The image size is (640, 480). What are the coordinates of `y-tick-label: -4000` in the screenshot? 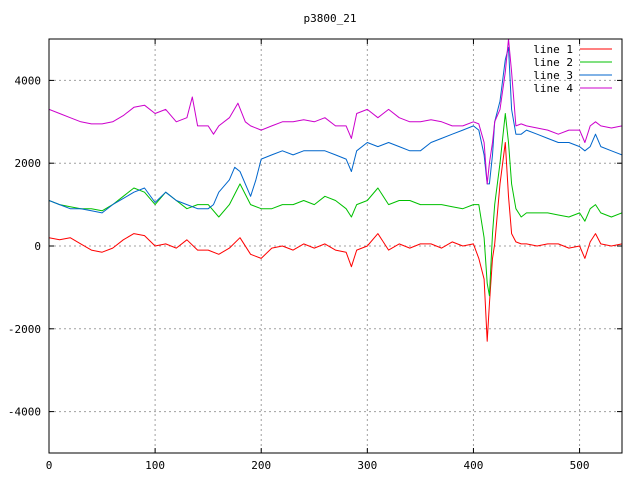 It's located at (24, 412).